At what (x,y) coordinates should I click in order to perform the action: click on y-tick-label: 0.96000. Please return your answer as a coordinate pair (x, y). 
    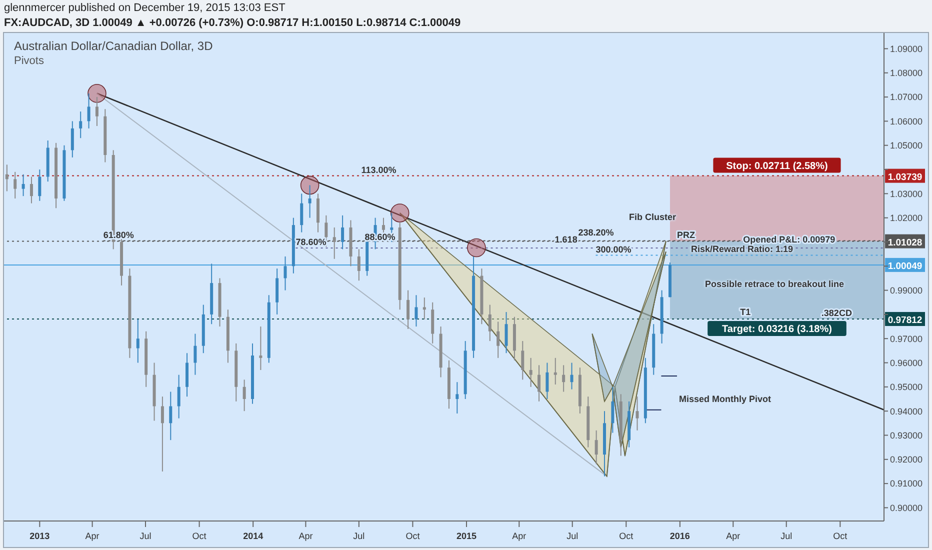
    Looking at the image, I should click on (906, 363).